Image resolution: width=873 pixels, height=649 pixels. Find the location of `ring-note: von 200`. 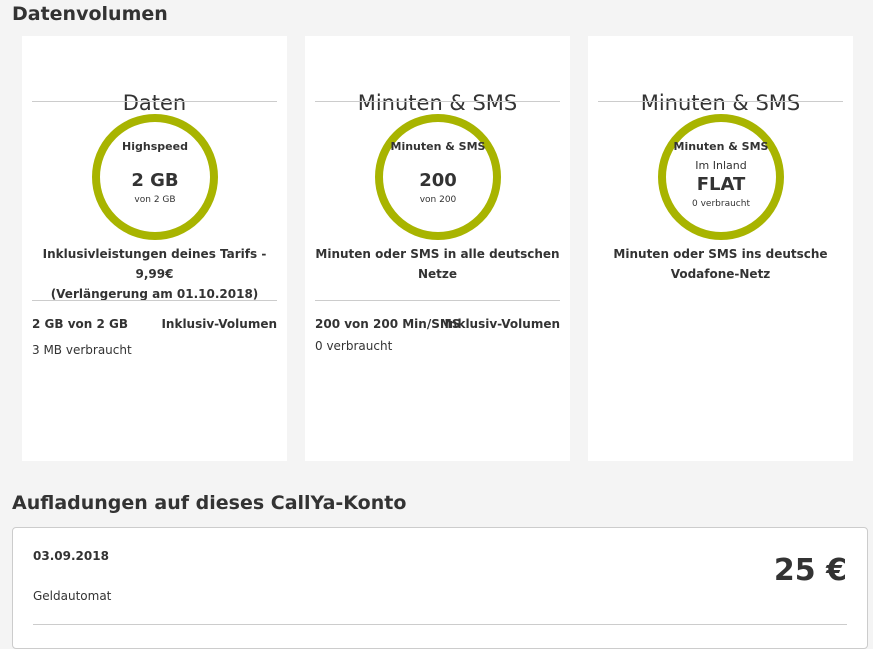

ring-note: von 200 is located at coordinates (438, 200).